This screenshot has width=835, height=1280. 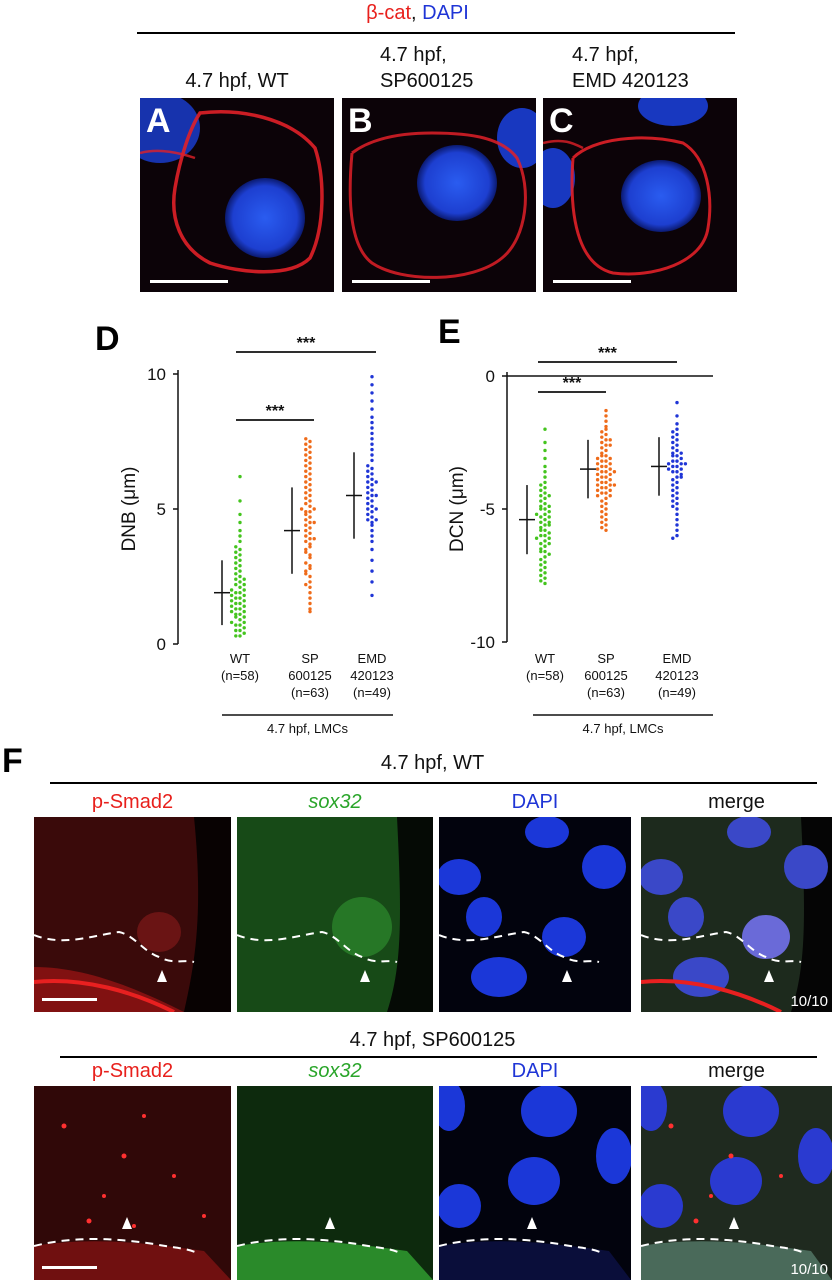 What do you see at coordinates (457, 509) in the screenshot?
I see `y-axis-label-E: DCN (μm)` at bounding box center [457, 509].